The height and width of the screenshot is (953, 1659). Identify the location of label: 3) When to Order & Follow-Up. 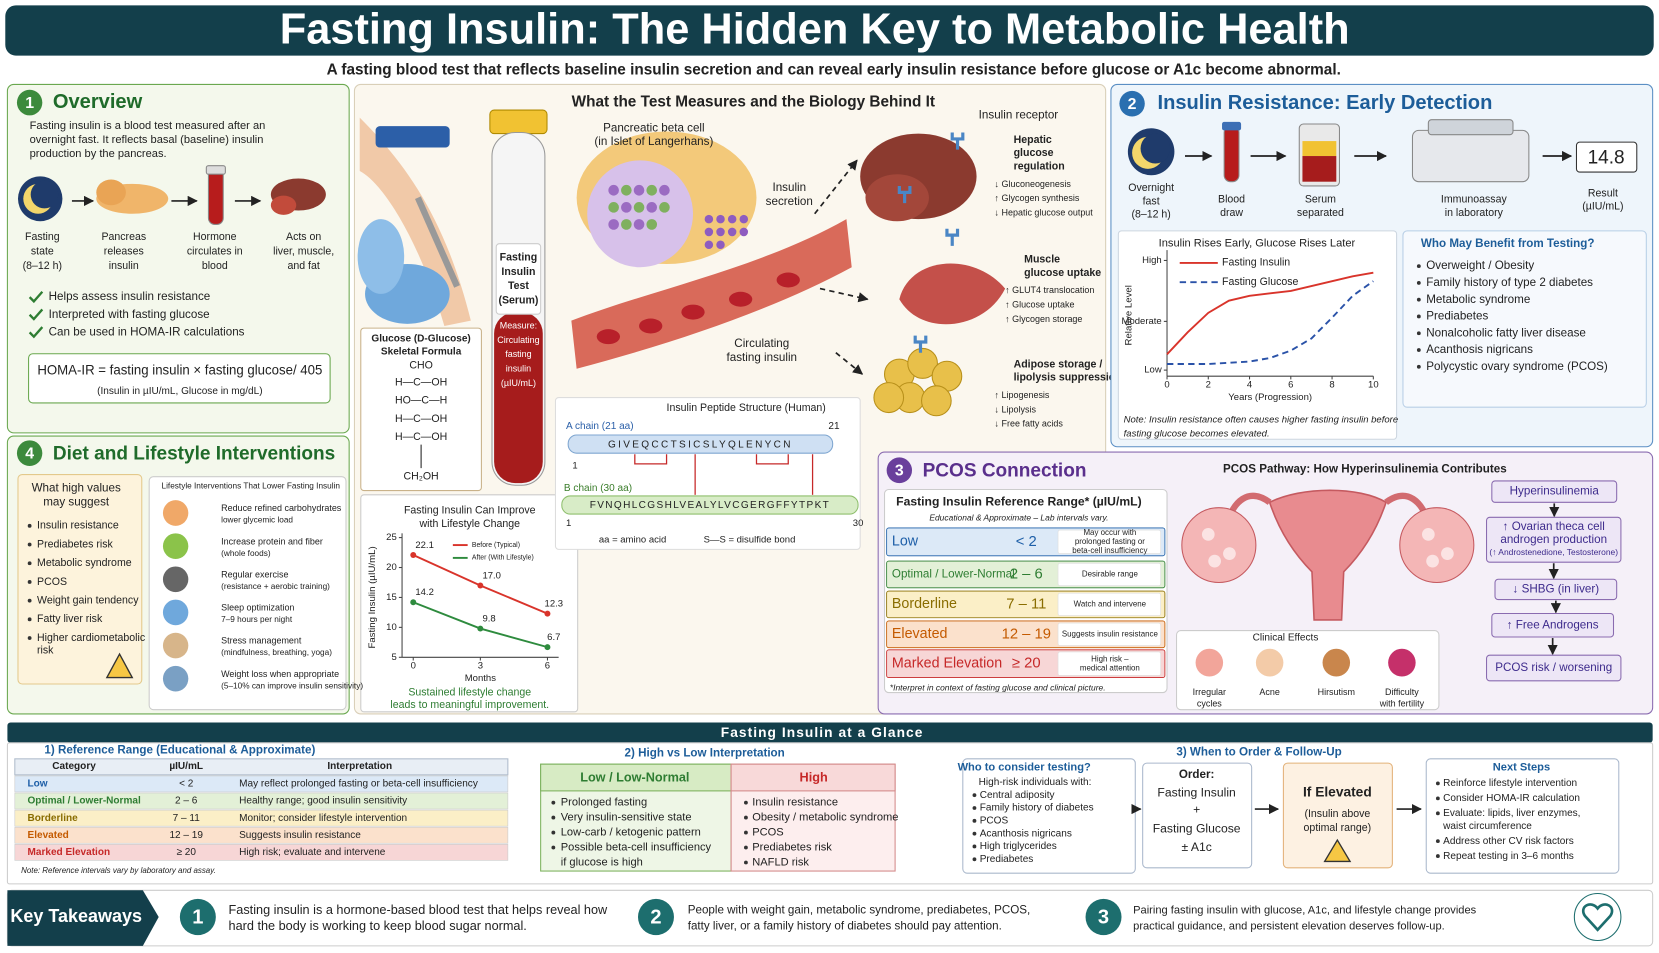
(1258, 751).